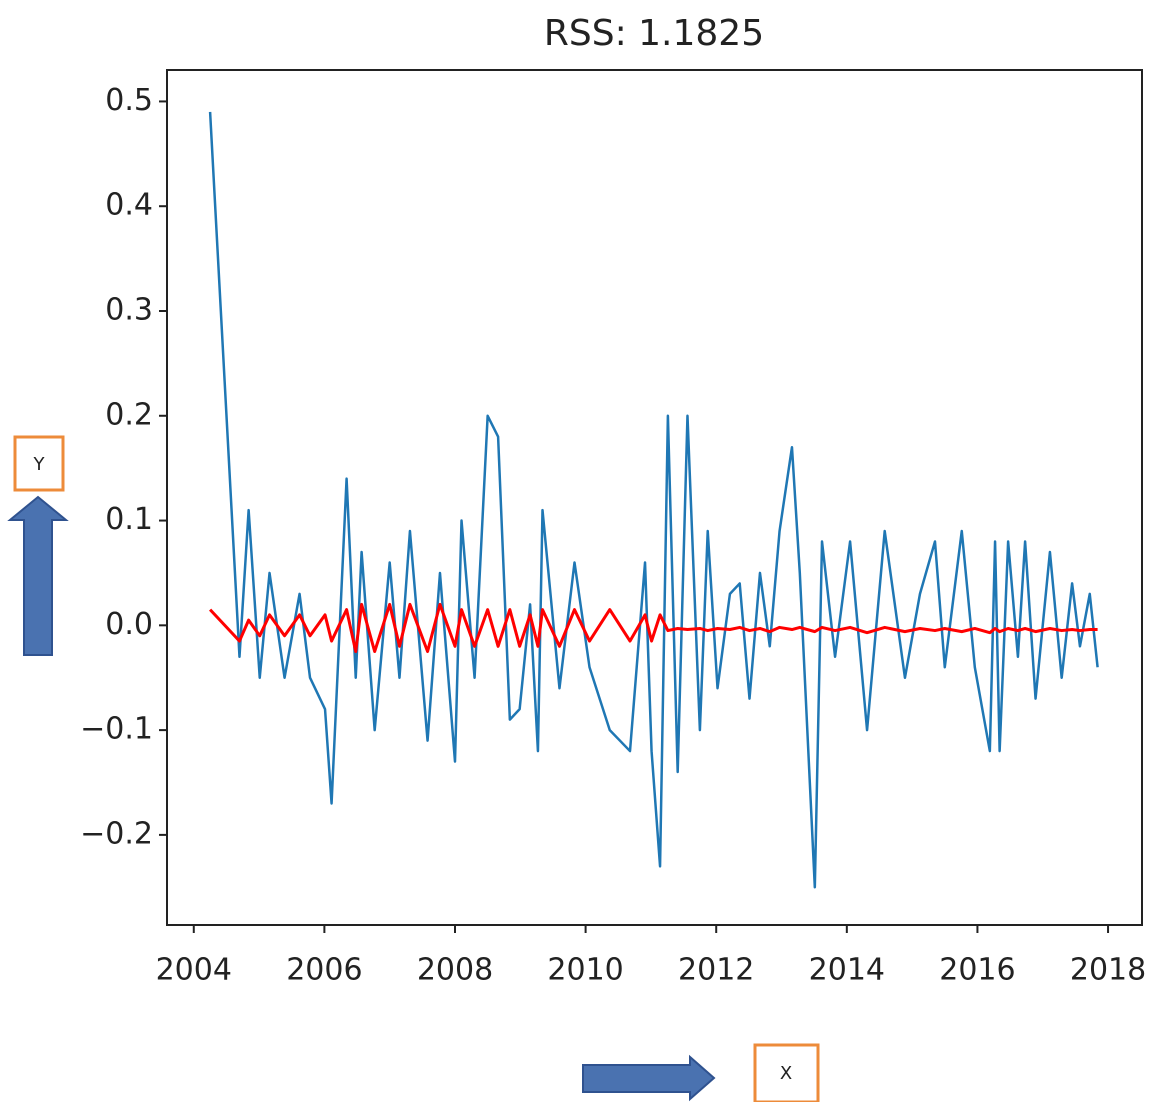 The height and width of the screenshot is (1106, 1151). Describe the element at coordinates (653, 628) in the screenshot. I see `series-line` at that location.